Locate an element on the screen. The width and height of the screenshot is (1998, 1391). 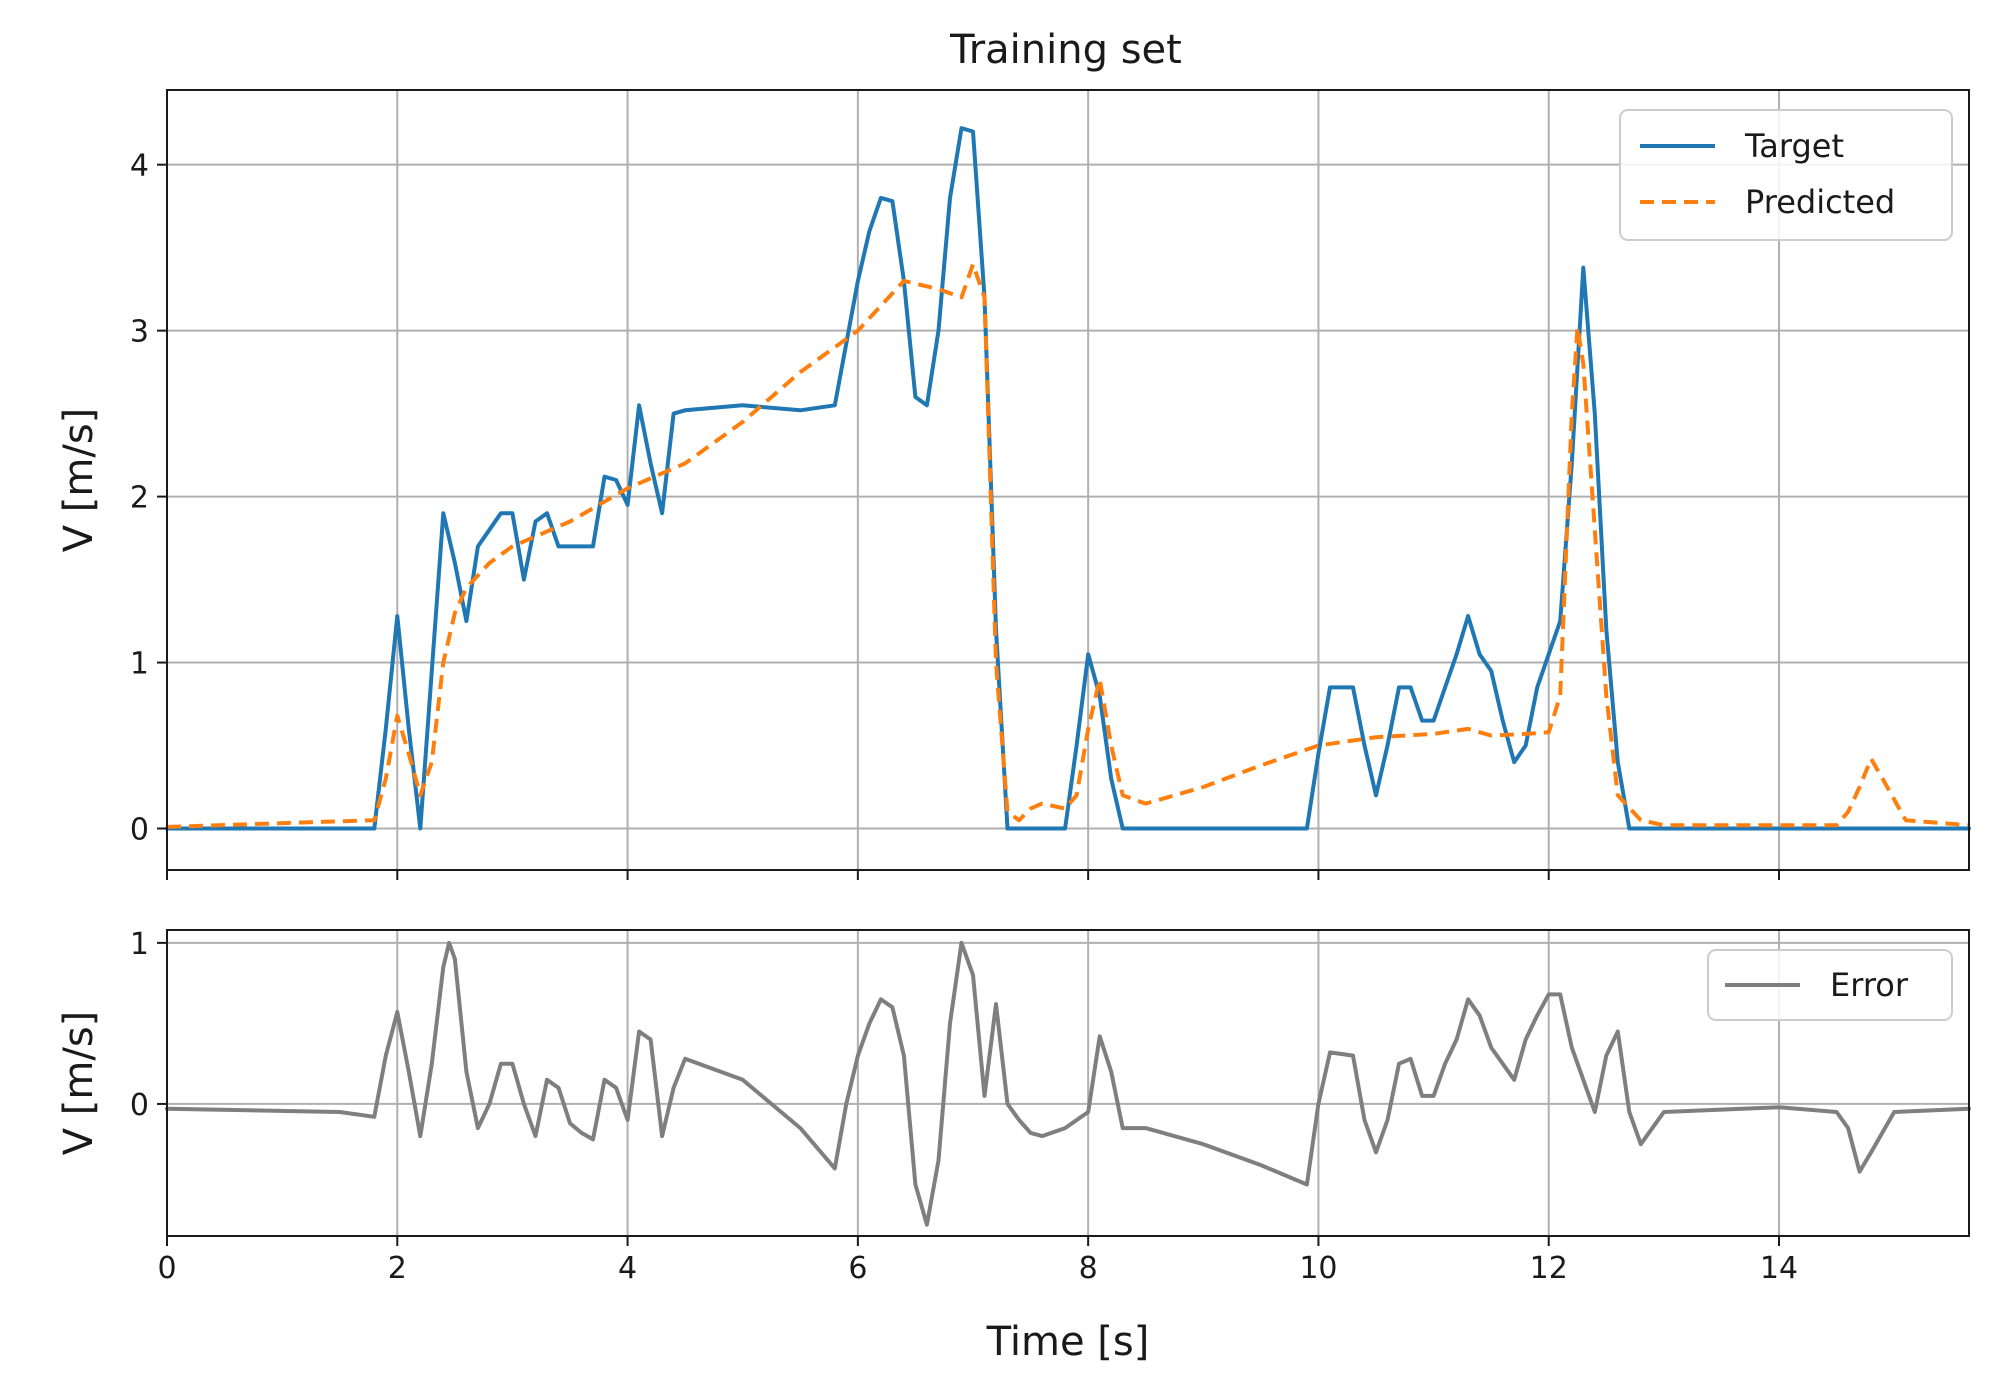
chart-title: Training set is located at coordinates (1065, 50).